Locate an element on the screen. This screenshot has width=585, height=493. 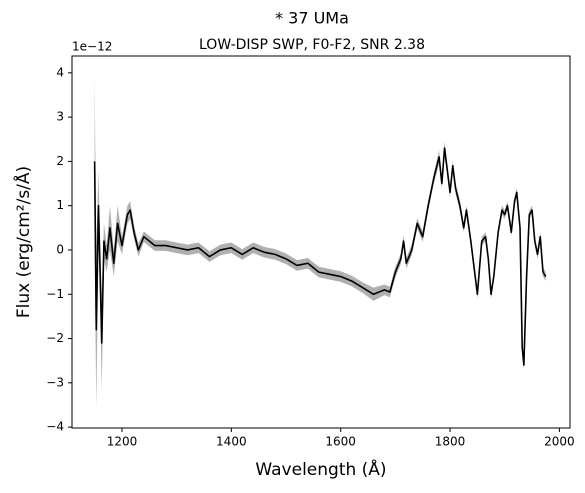
x-tick-label: 2000 is located at coordinates (559, 442).